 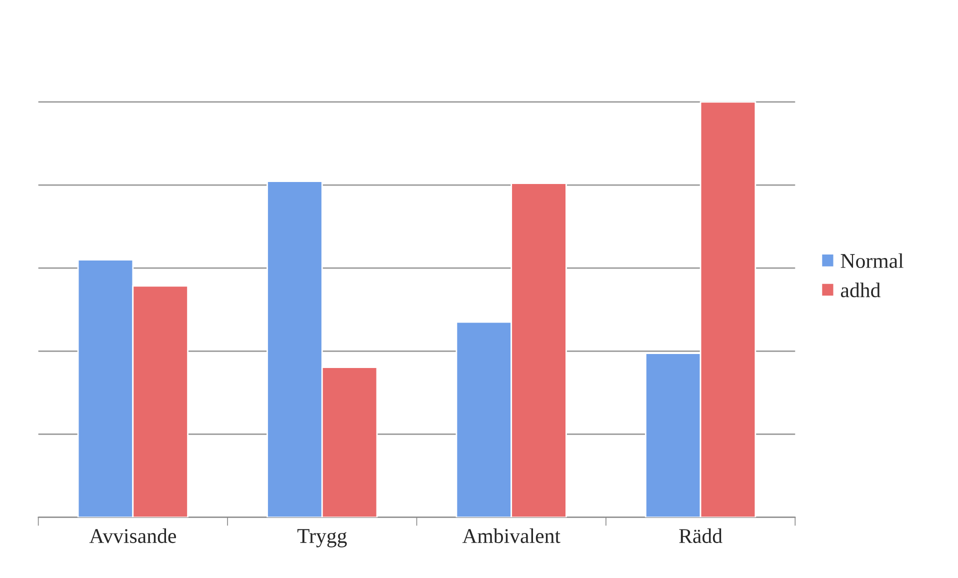 I want to click on legend-label: adhd, so click(x=860, y=290).